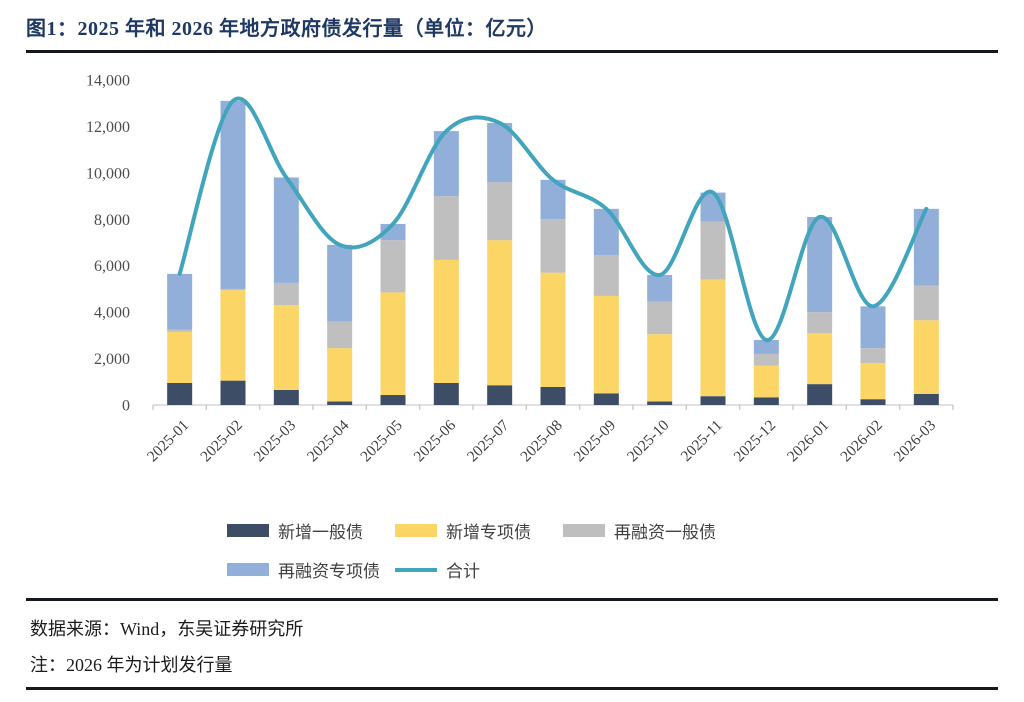 This screenshot has height=702, width=1024. What do you see at coordinates (435, 441) in the screenshot?
I see `x-tick-label: 2025-06` at bounding box center [435, 441].